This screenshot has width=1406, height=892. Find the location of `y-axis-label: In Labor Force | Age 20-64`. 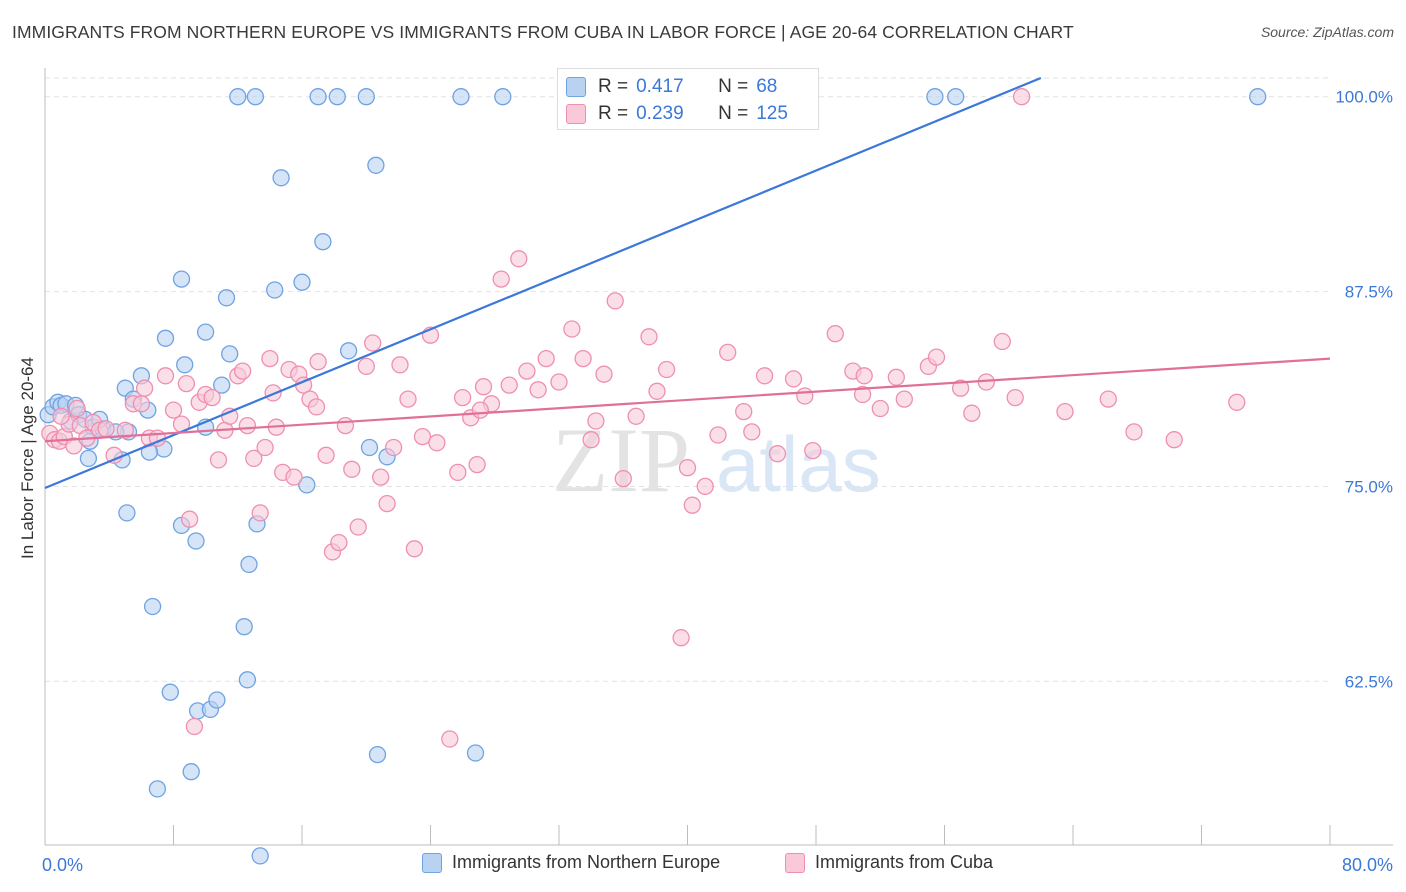

y-axis-label: In Labor Force | Age 20-64 is located at coordinates (27, 458).